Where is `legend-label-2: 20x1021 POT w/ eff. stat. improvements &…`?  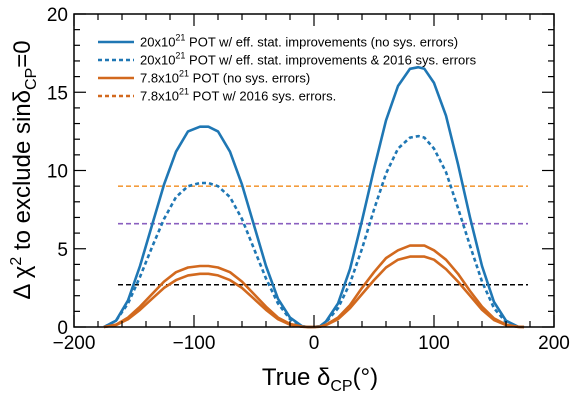
legend-label-2: 20x1021 POT w/ eff. stat. improvements &… is located at coordinates (308, 59).